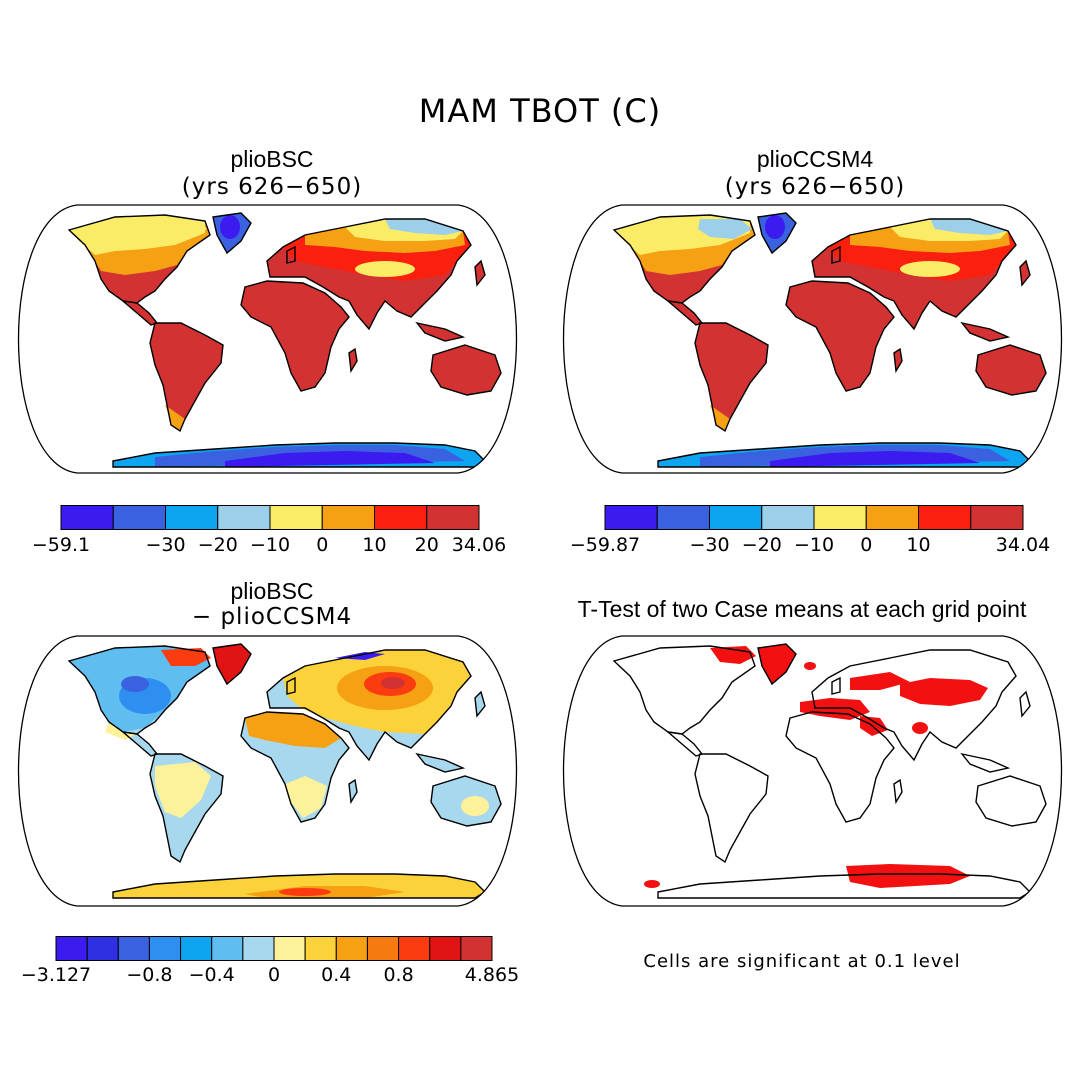 This screenshot has width=1080, height=1080. I want to click on sig-east-europe, so click(880, 681).